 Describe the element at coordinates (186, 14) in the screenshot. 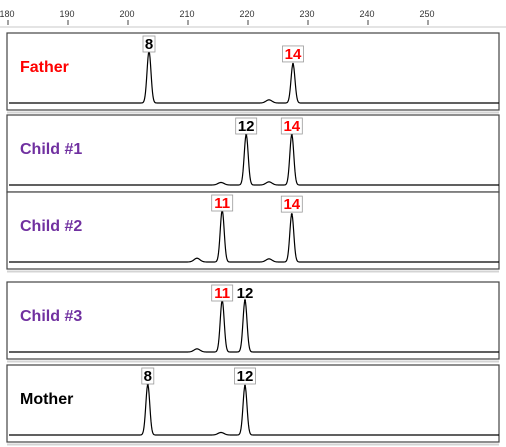

I see `axis-tick-label: 210` at that location.